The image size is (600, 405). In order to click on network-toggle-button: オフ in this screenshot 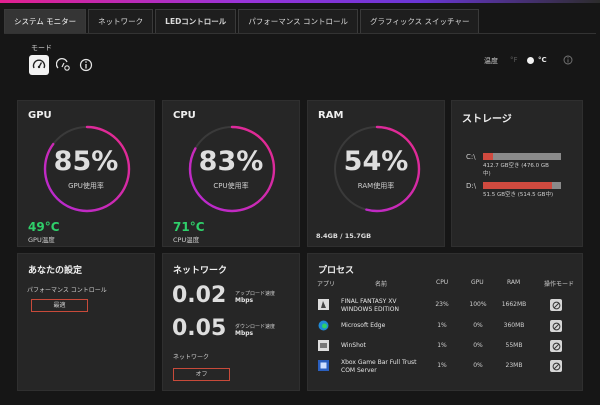, I will do `click(201, 374)`.